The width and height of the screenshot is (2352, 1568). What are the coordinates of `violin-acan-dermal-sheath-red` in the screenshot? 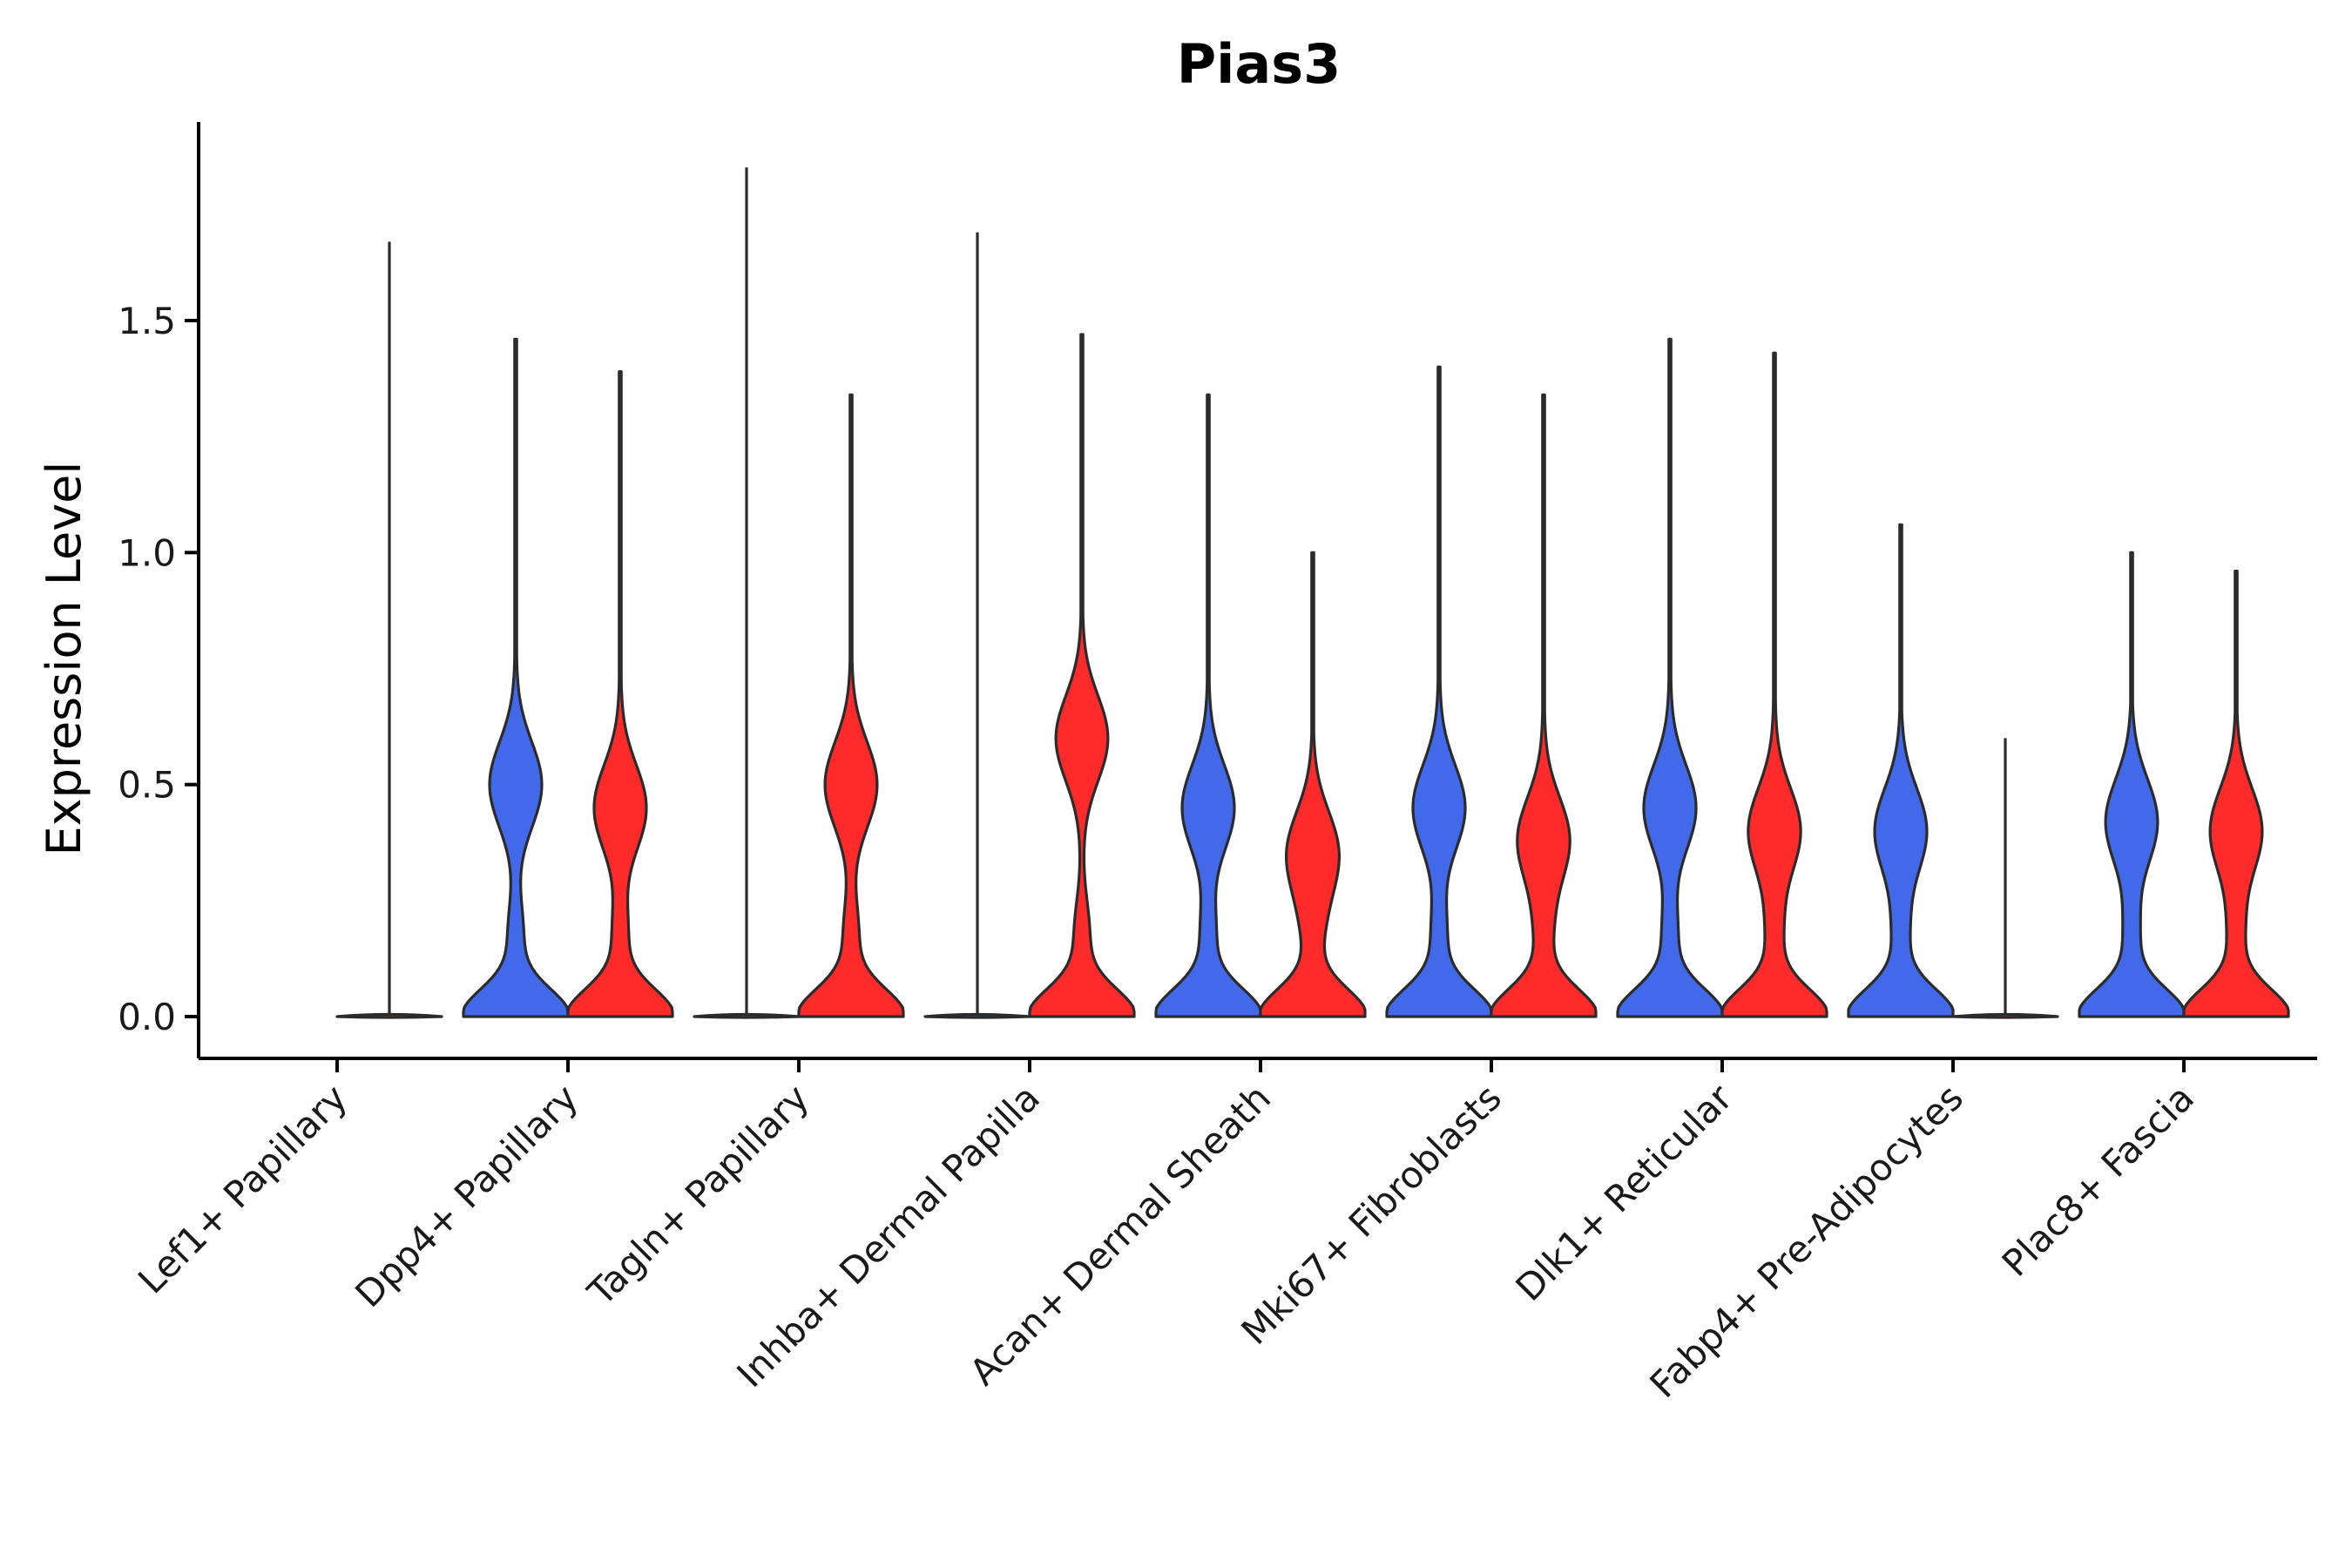 It's located at (1313, 785).